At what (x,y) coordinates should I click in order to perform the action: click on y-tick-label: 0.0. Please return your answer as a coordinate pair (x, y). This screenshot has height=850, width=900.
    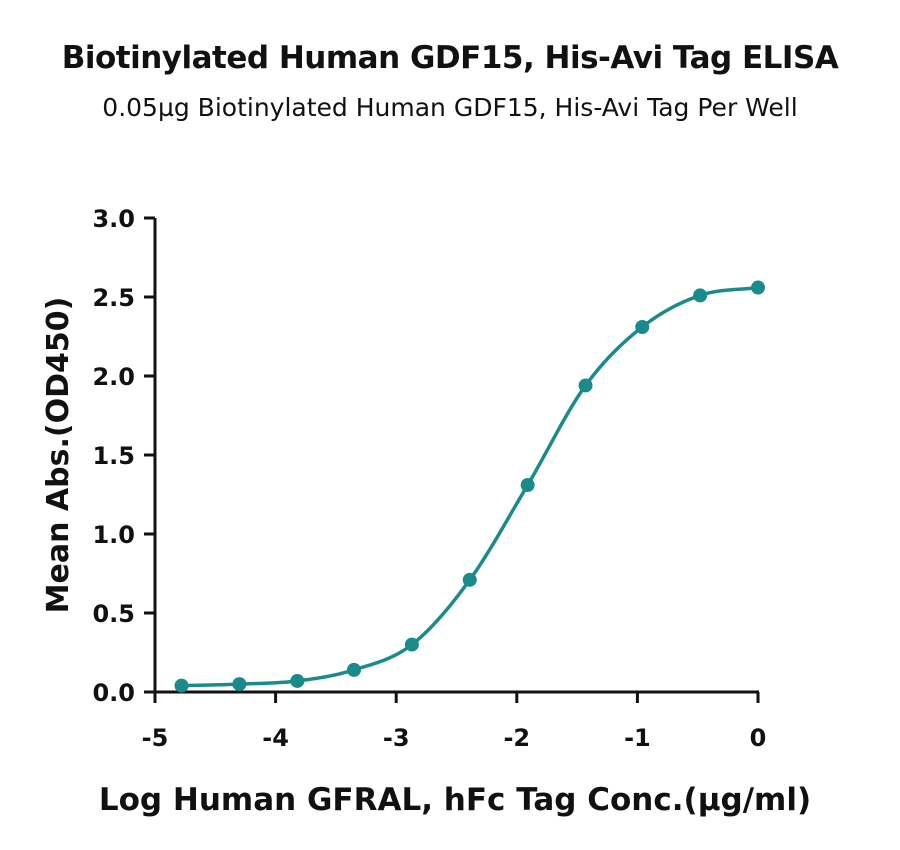
    Looking at the image, I should click on (113, 693).